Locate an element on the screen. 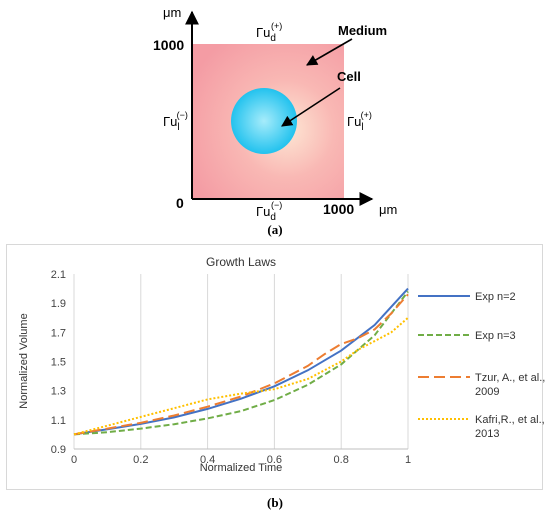 This screenshot has height=515, width=550. y-axis-label: Normalized Volume is located at coordinates (24, 360).